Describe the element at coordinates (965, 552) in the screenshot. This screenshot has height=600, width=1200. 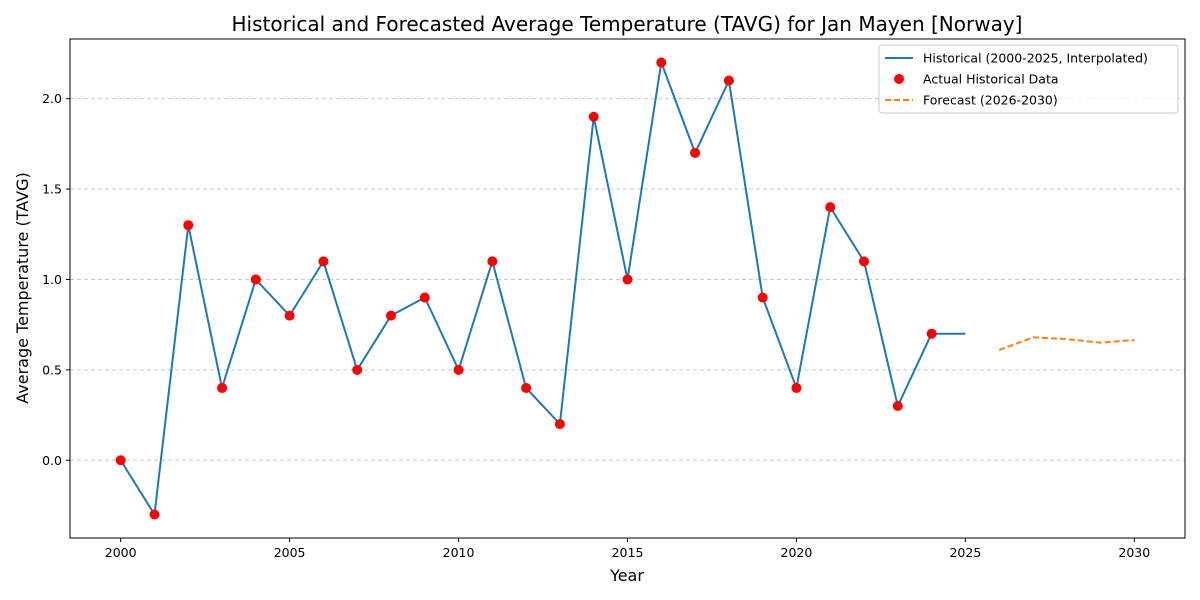
I see `x-tick-label: 2025` at that location.